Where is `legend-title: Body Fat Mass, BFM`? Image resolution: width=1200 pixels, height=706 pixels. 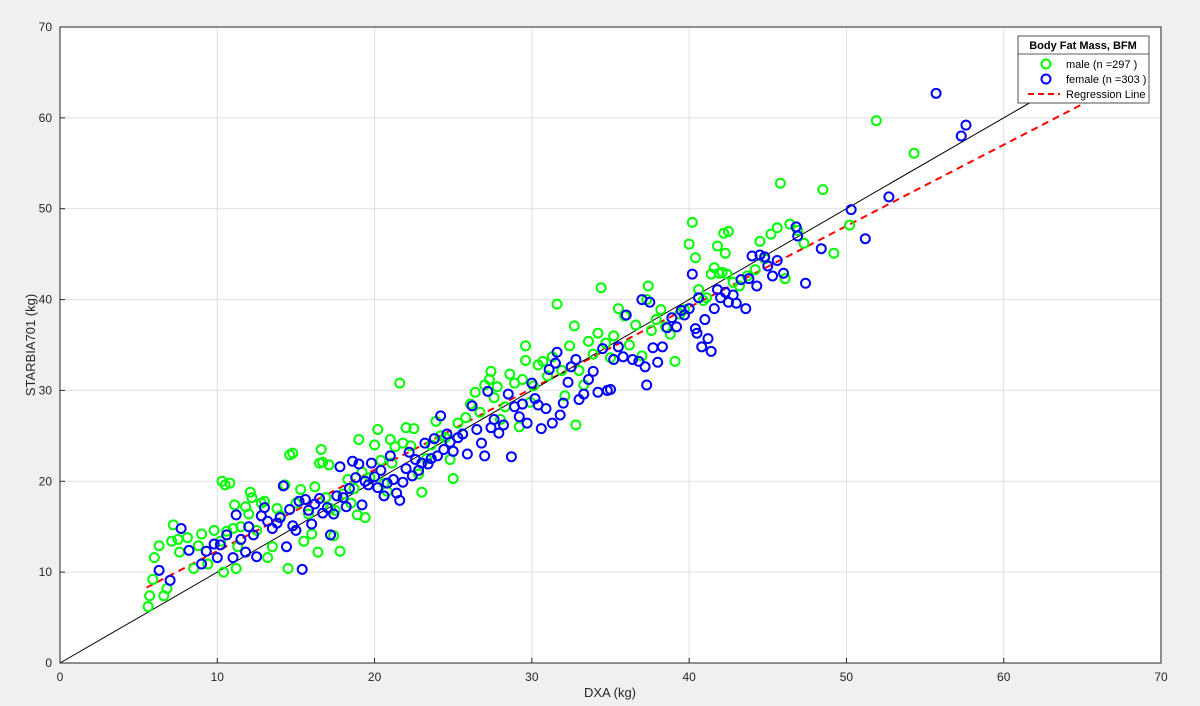
legend-title: Body Fat Mass, BFM is located at coordinates (1083, 46).